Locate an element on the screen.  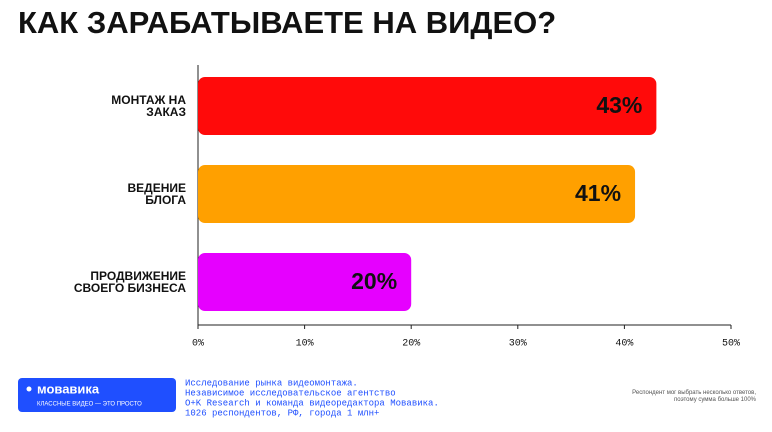
x-tick-label: 10% is located at coordinates (305, 344).